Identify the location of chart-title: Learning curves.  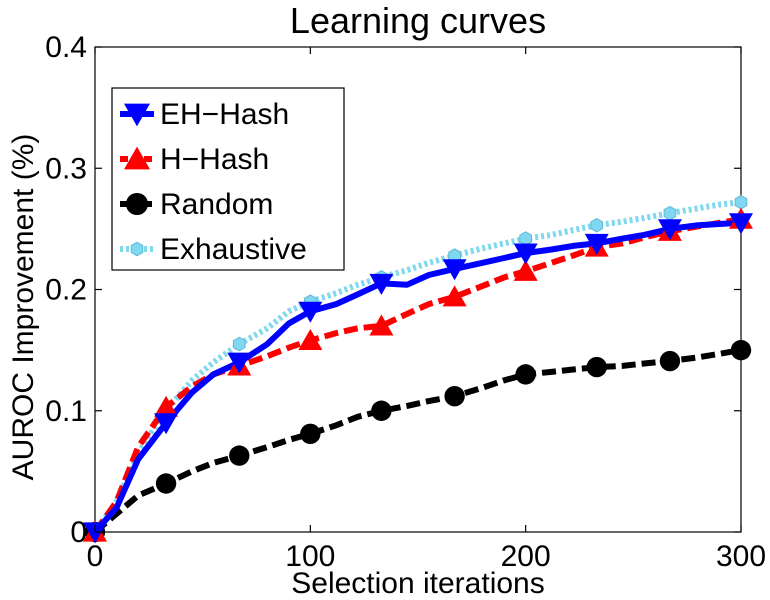
(418, 20).